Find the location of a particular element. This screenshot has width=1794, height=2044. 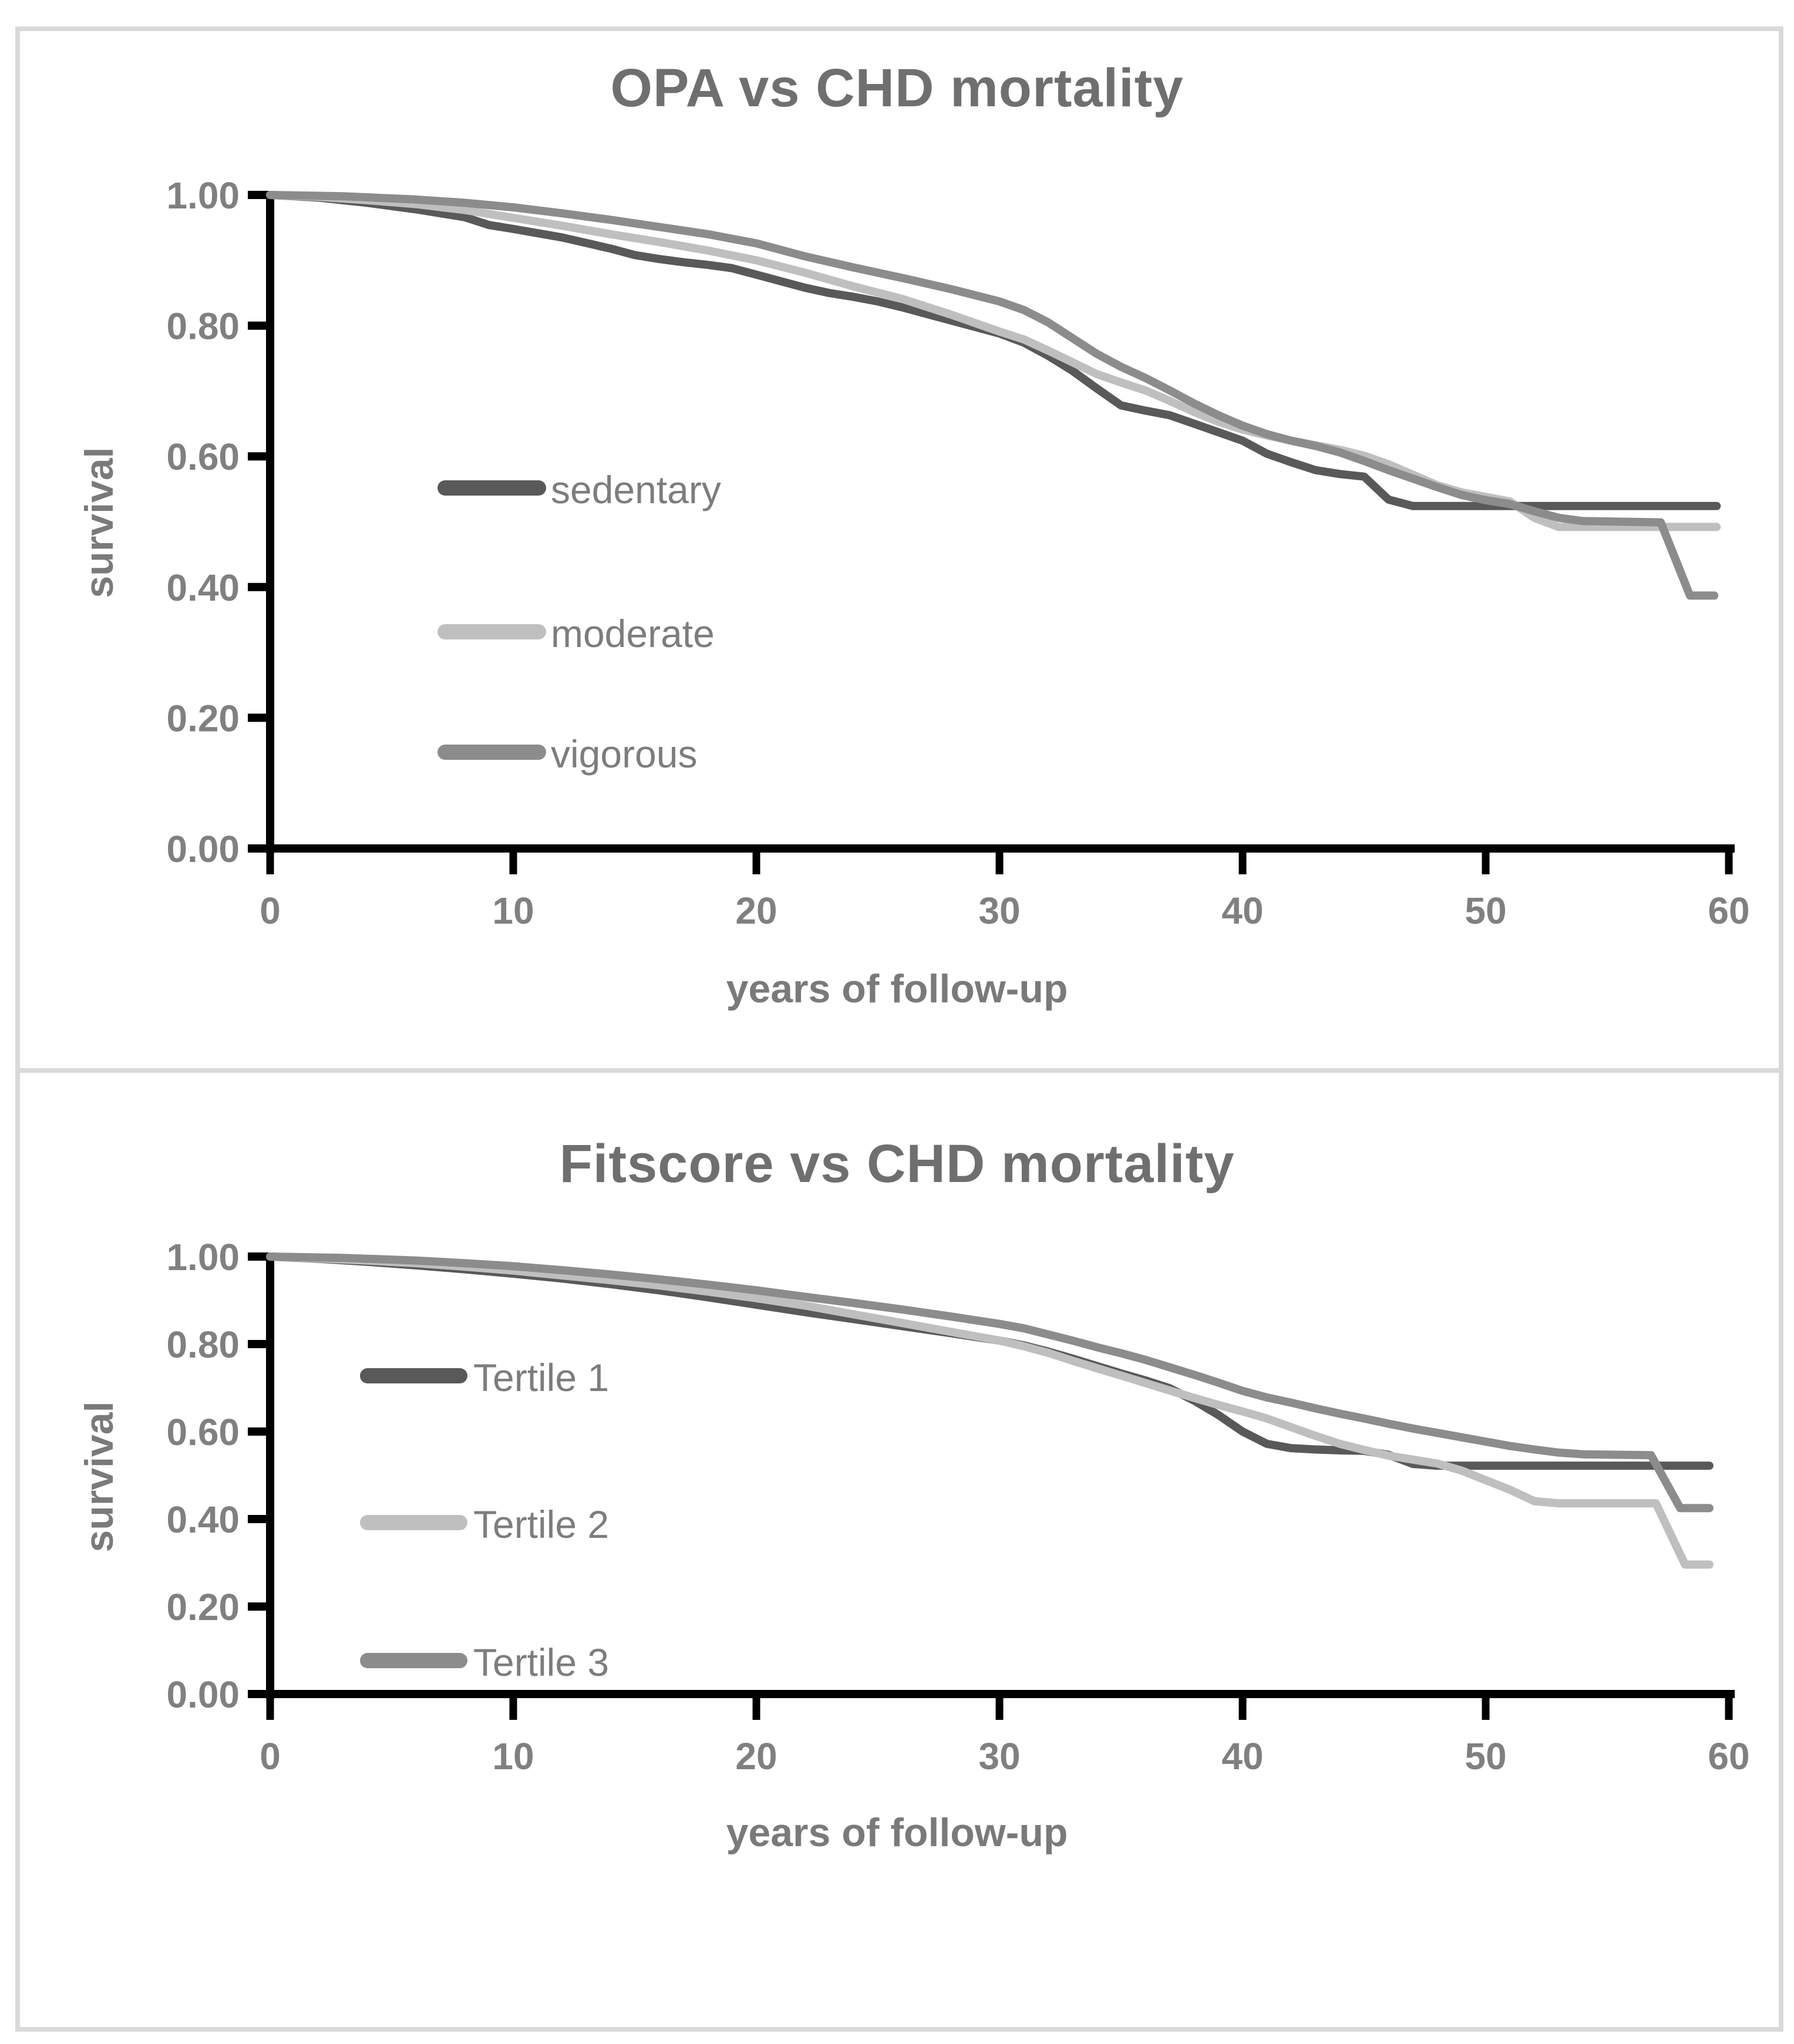

x-tick-label-0: 20 is located at coordinates (756, 911).